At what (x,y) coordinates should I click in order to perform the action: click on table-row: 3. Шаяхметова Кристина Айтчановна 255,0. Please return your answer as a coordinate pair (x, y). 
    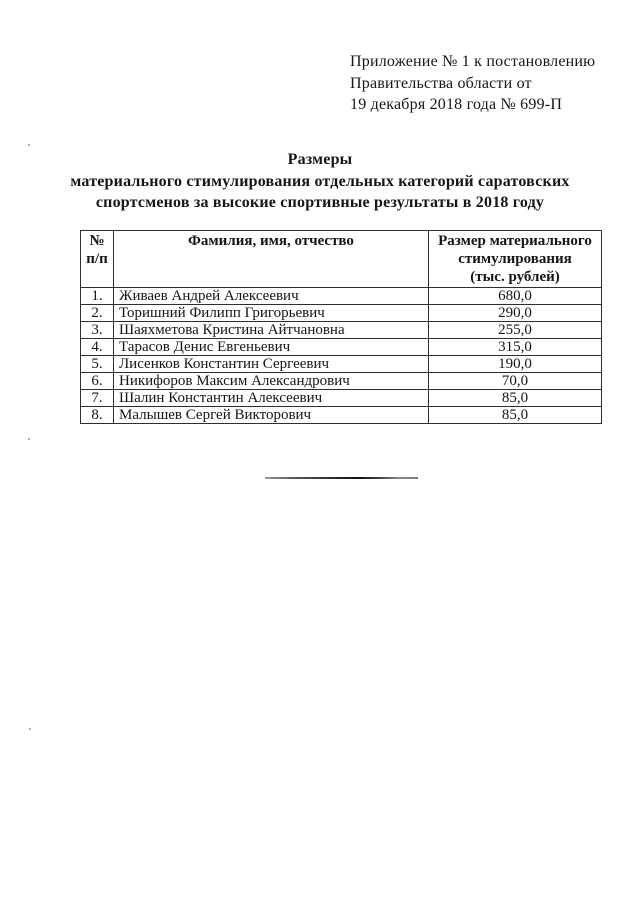
    Looking at the image, I should click on (341, 330).